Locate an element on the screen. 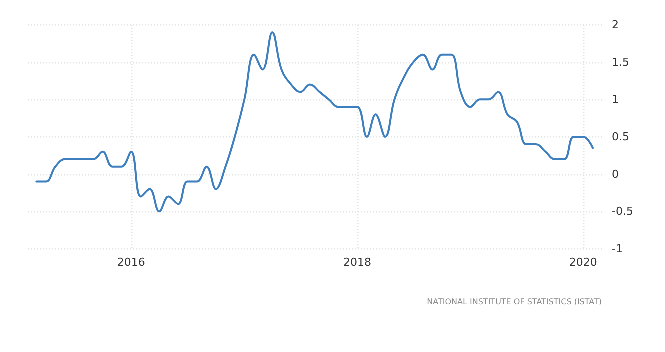 This screenshot has width=665, height=352. y-tick-label: 1.5 is located at coordinates (621, 62).